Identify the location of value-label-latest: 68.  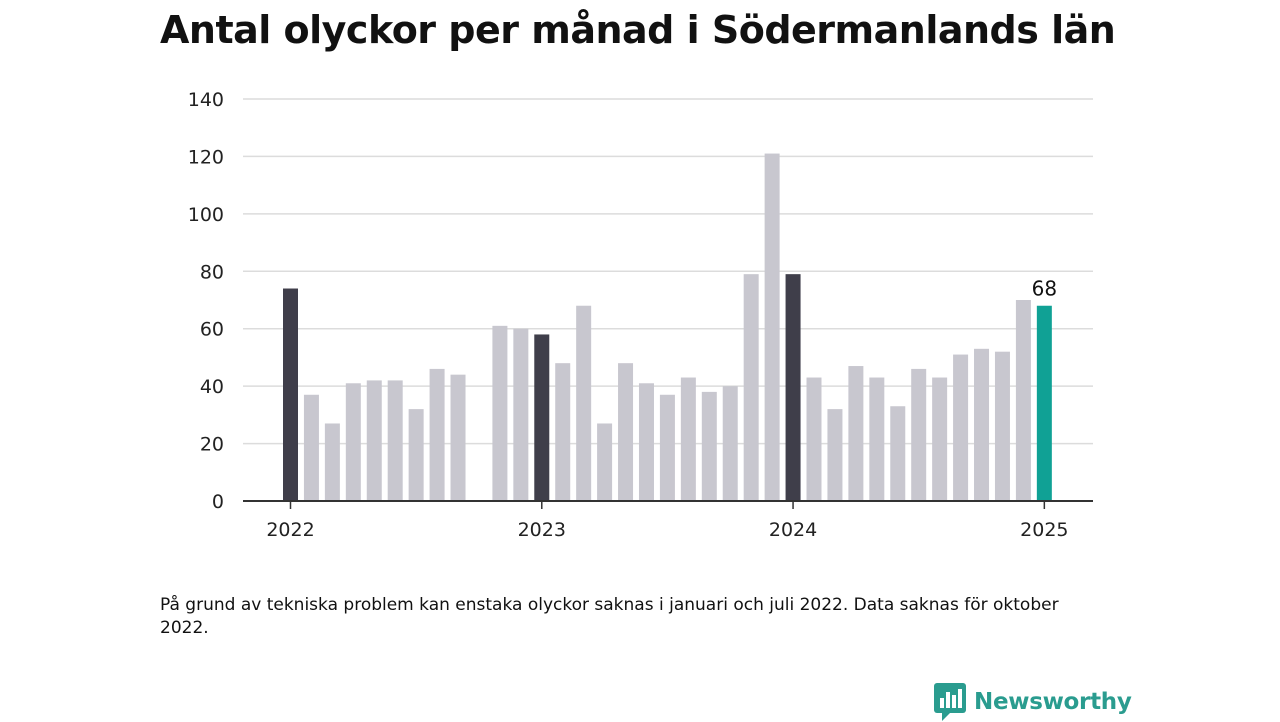
(1044, 289).